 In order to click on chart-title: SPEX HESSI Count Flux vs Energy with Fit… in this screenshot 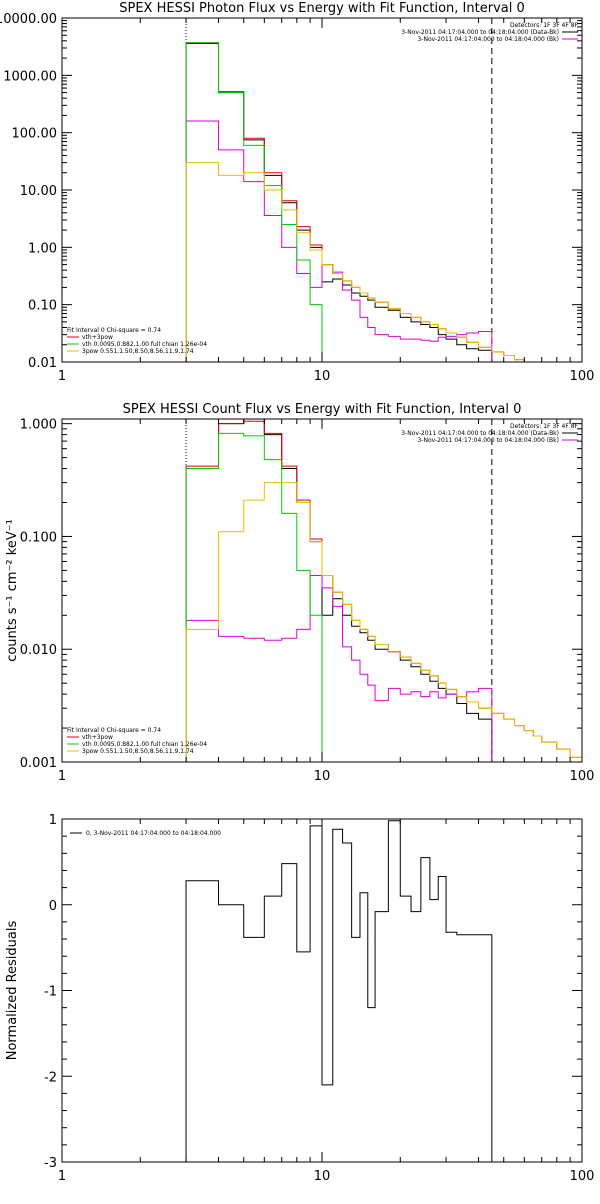, I will do `click(322, 409)`.